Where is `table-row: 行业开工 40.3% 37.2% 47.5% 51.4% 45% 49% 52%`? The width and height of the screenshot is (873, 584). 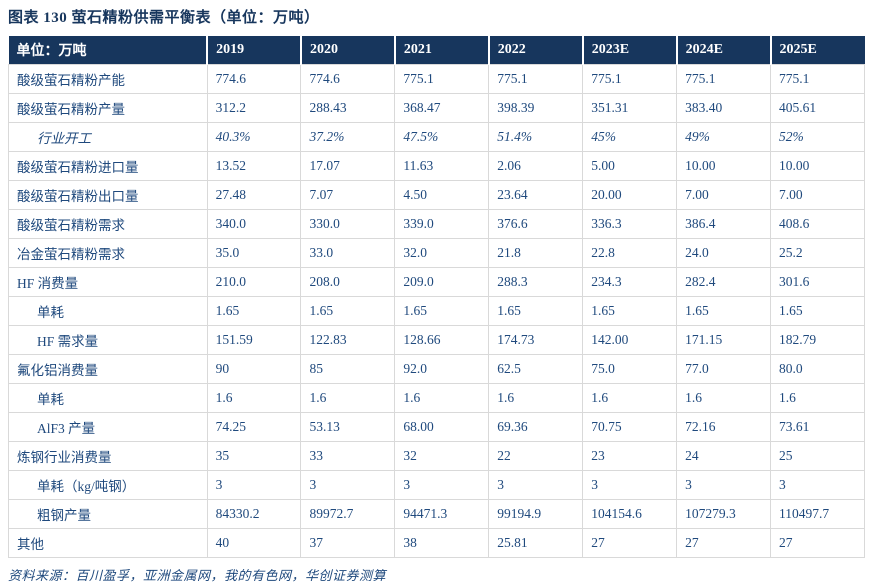
table-row: 行业开工 40.3% 37.2% 47.5% 51.4% 45% 49% 52% is located at coordinates (436, 136).